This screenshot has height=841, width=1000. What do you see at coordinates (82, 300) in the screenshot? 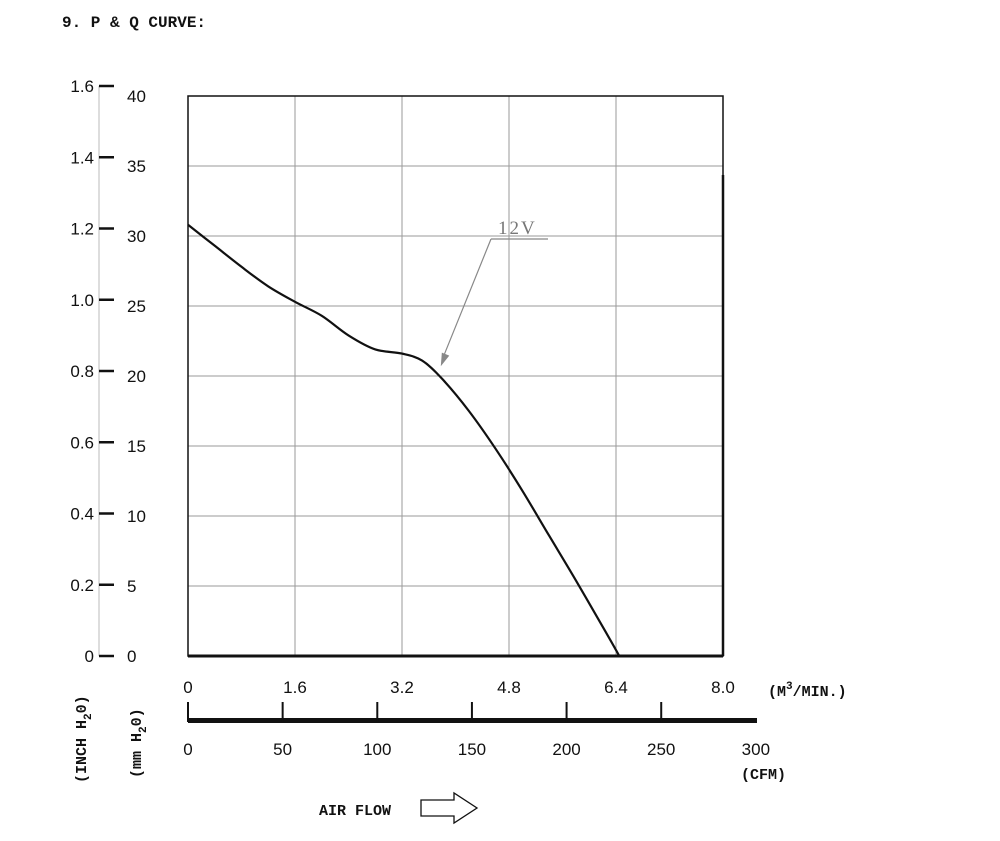
I see `y-inch-tick-label: 1.0` at bounding box center [82, 300].